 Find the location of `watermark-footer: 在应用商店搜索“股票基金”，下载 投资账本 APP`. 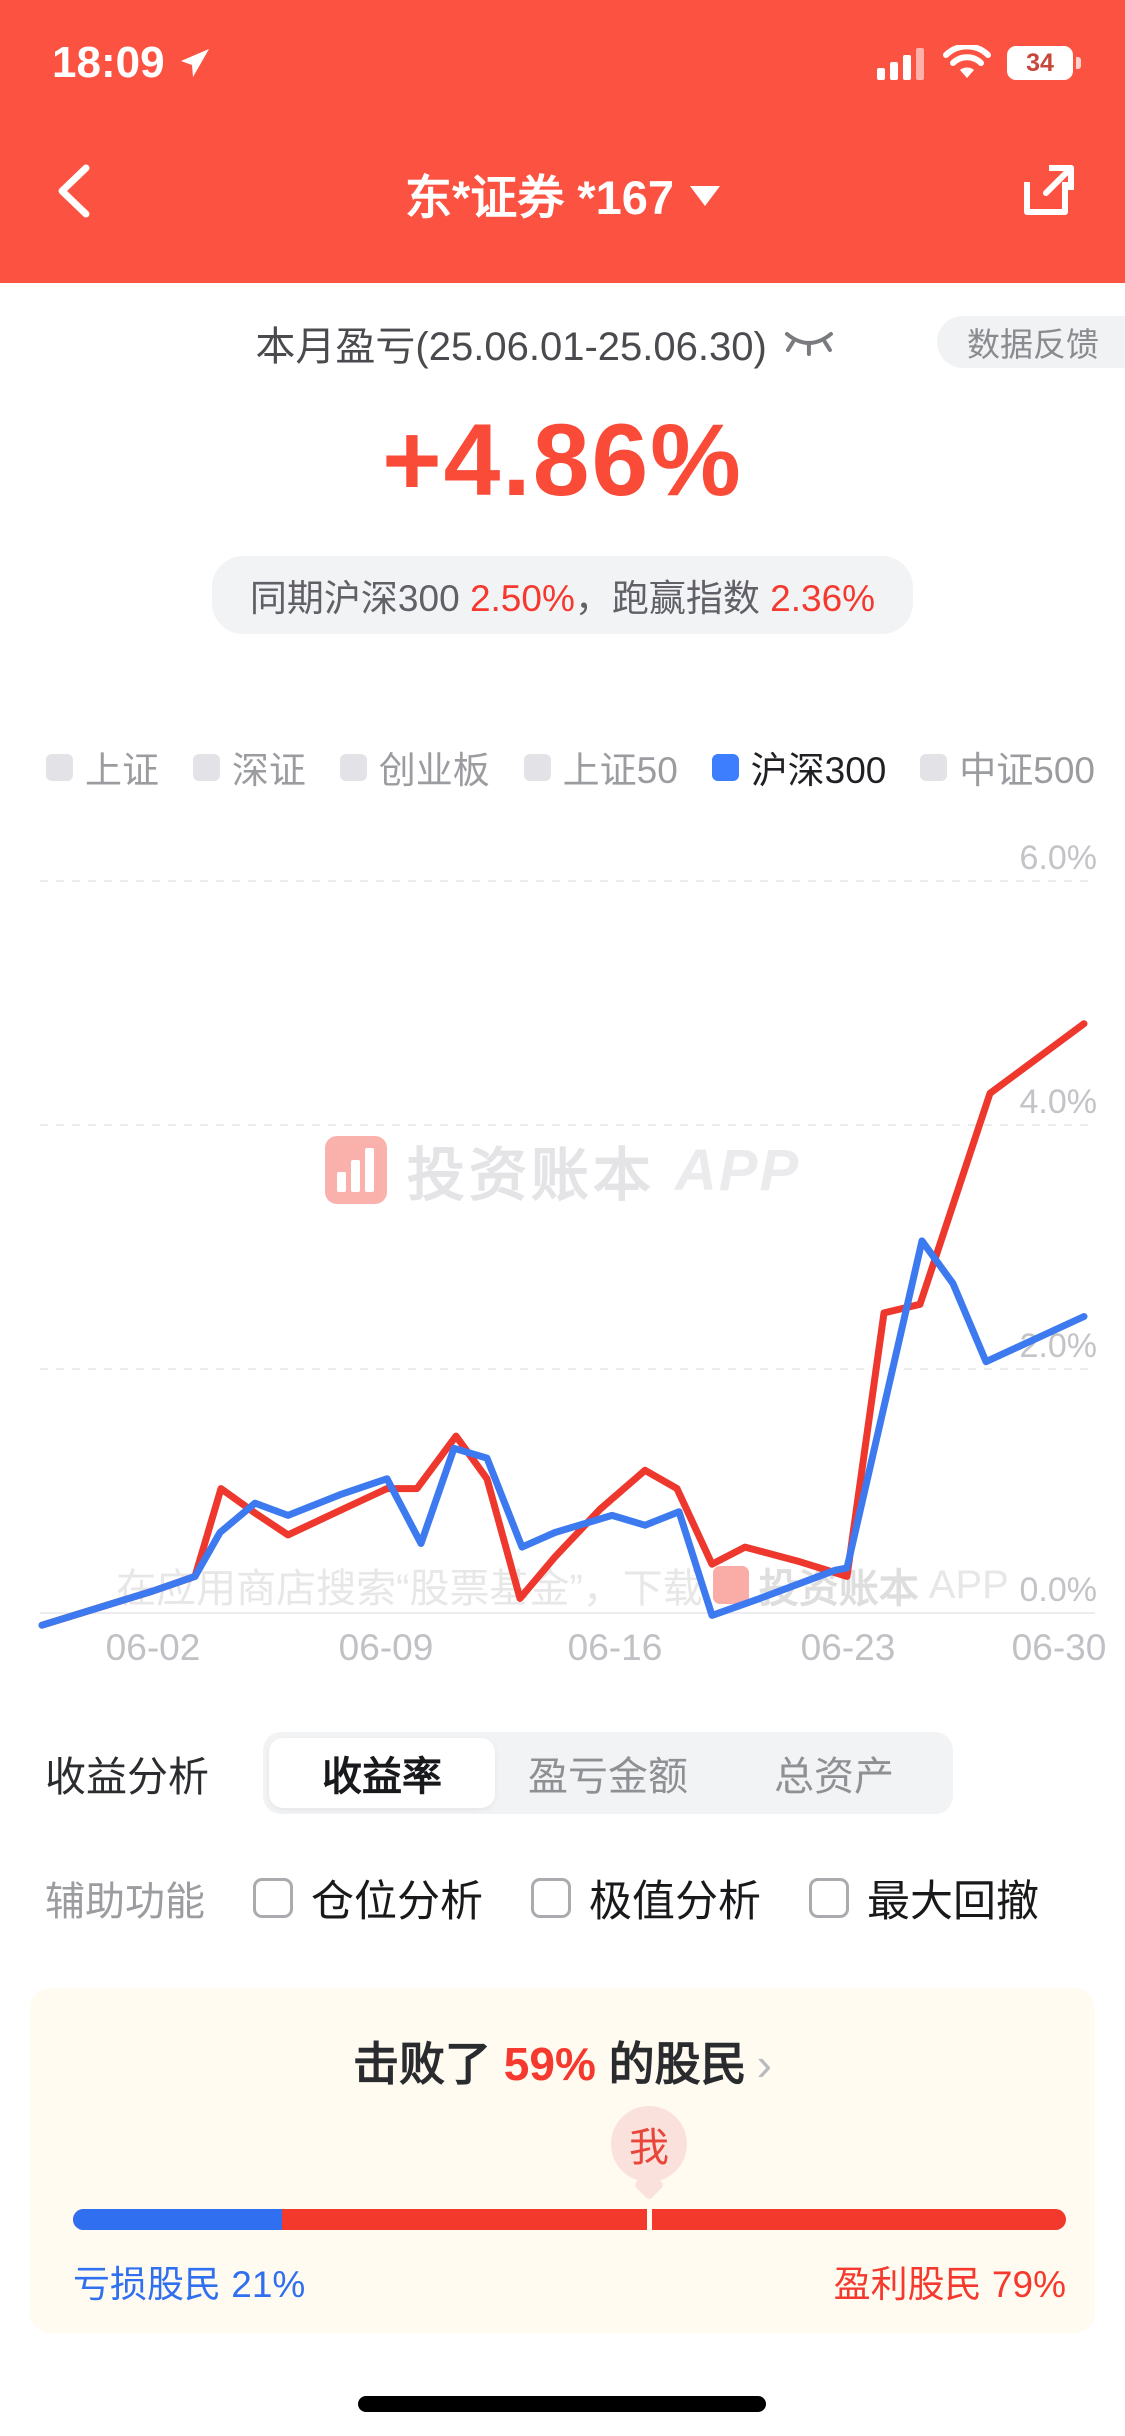

watermark-footer: 在应用商店搜索“股票基金”，下载 投资账本 APP is located at coordinates (562, 1585).